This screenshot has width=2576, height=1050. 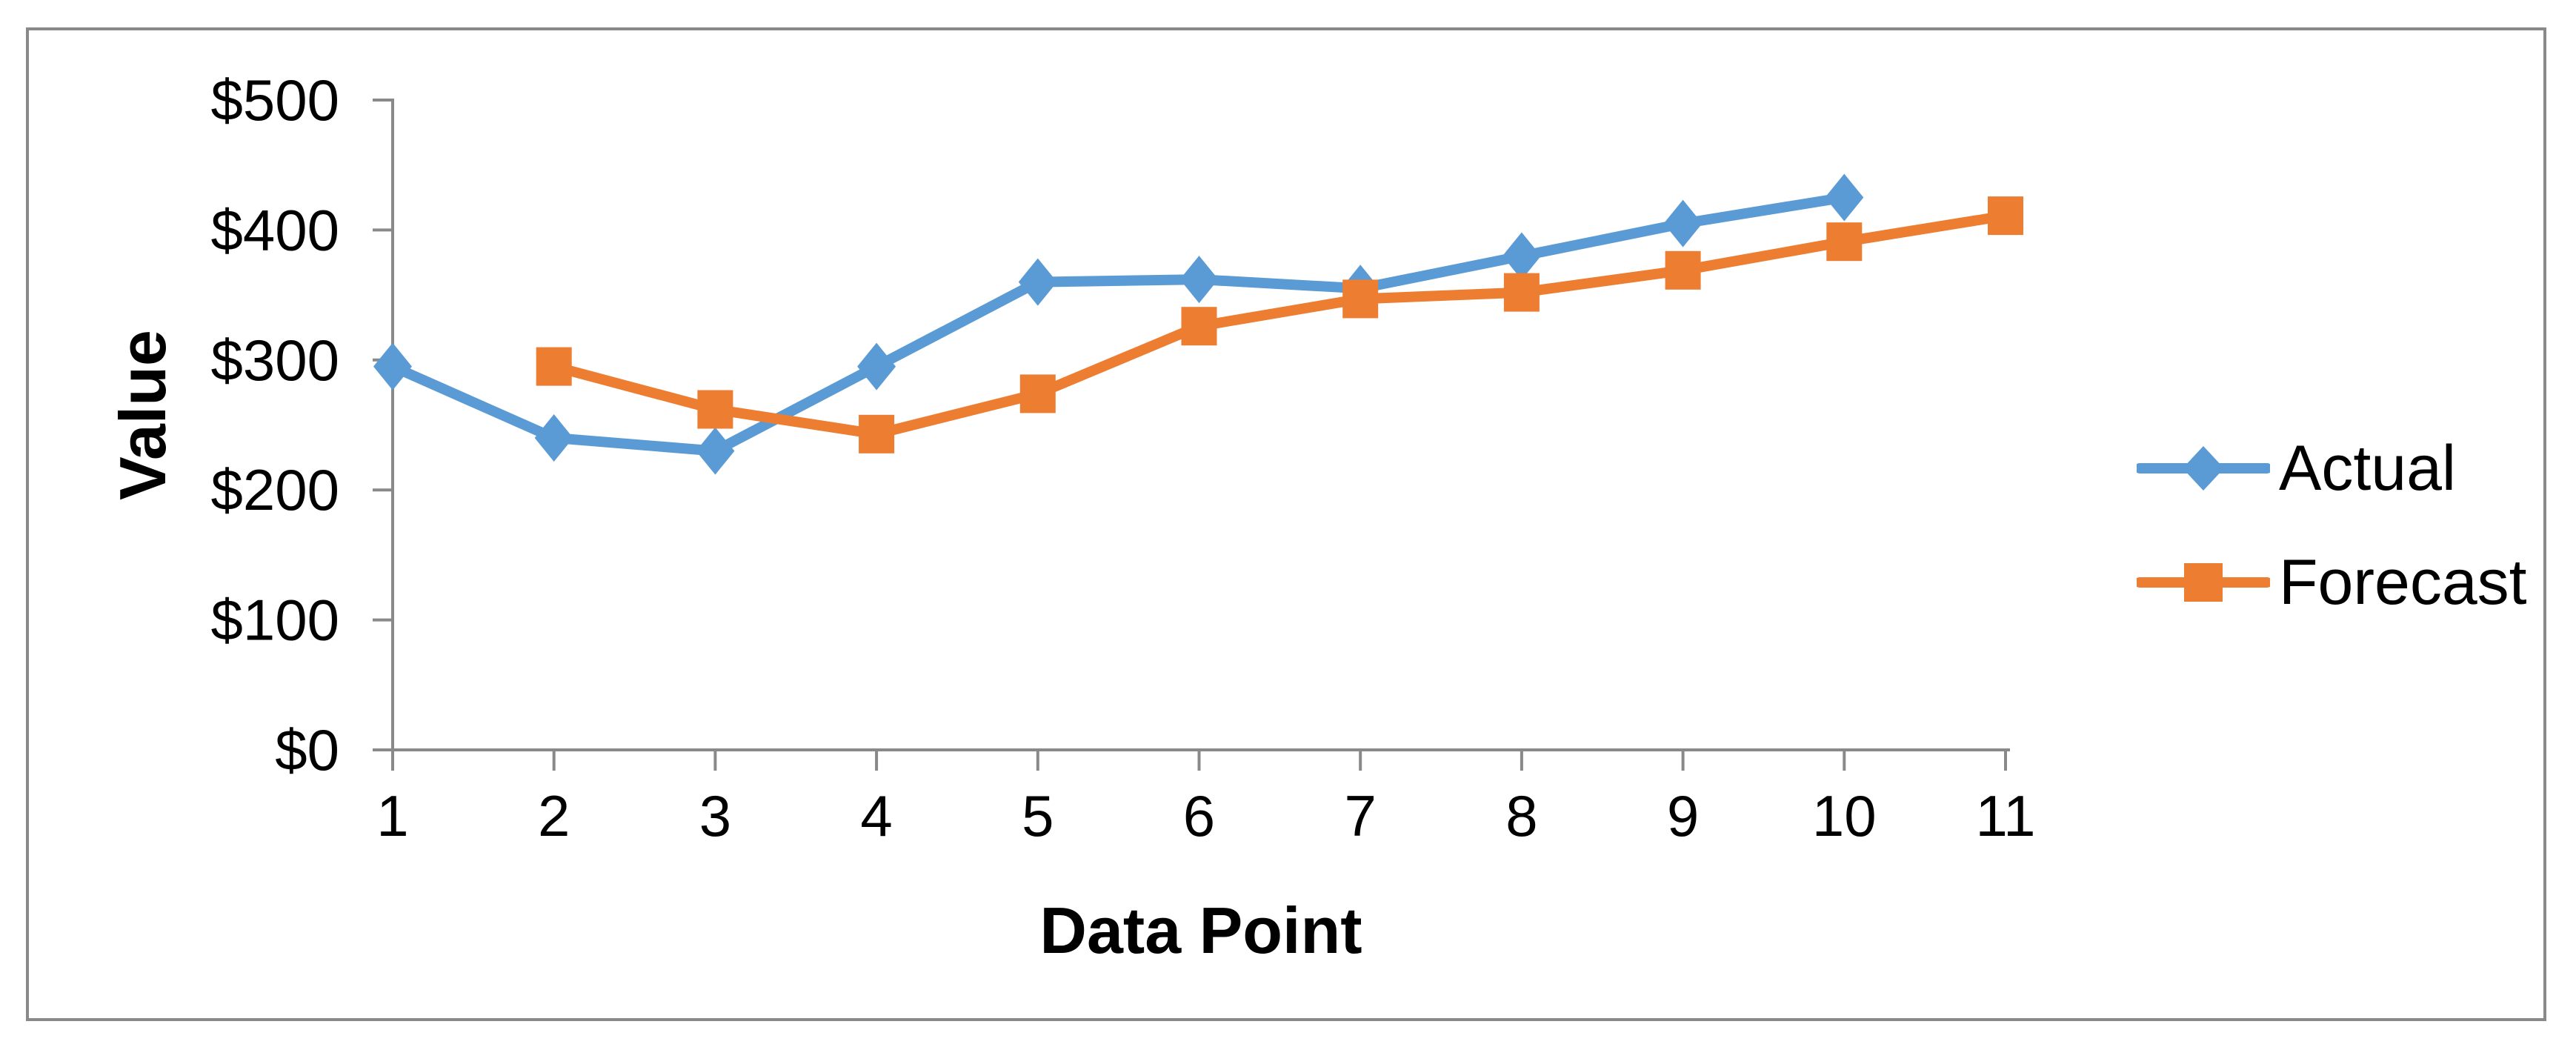 I want to click on legend-label-forecast: Forecast, so click(x=2403, y=583).